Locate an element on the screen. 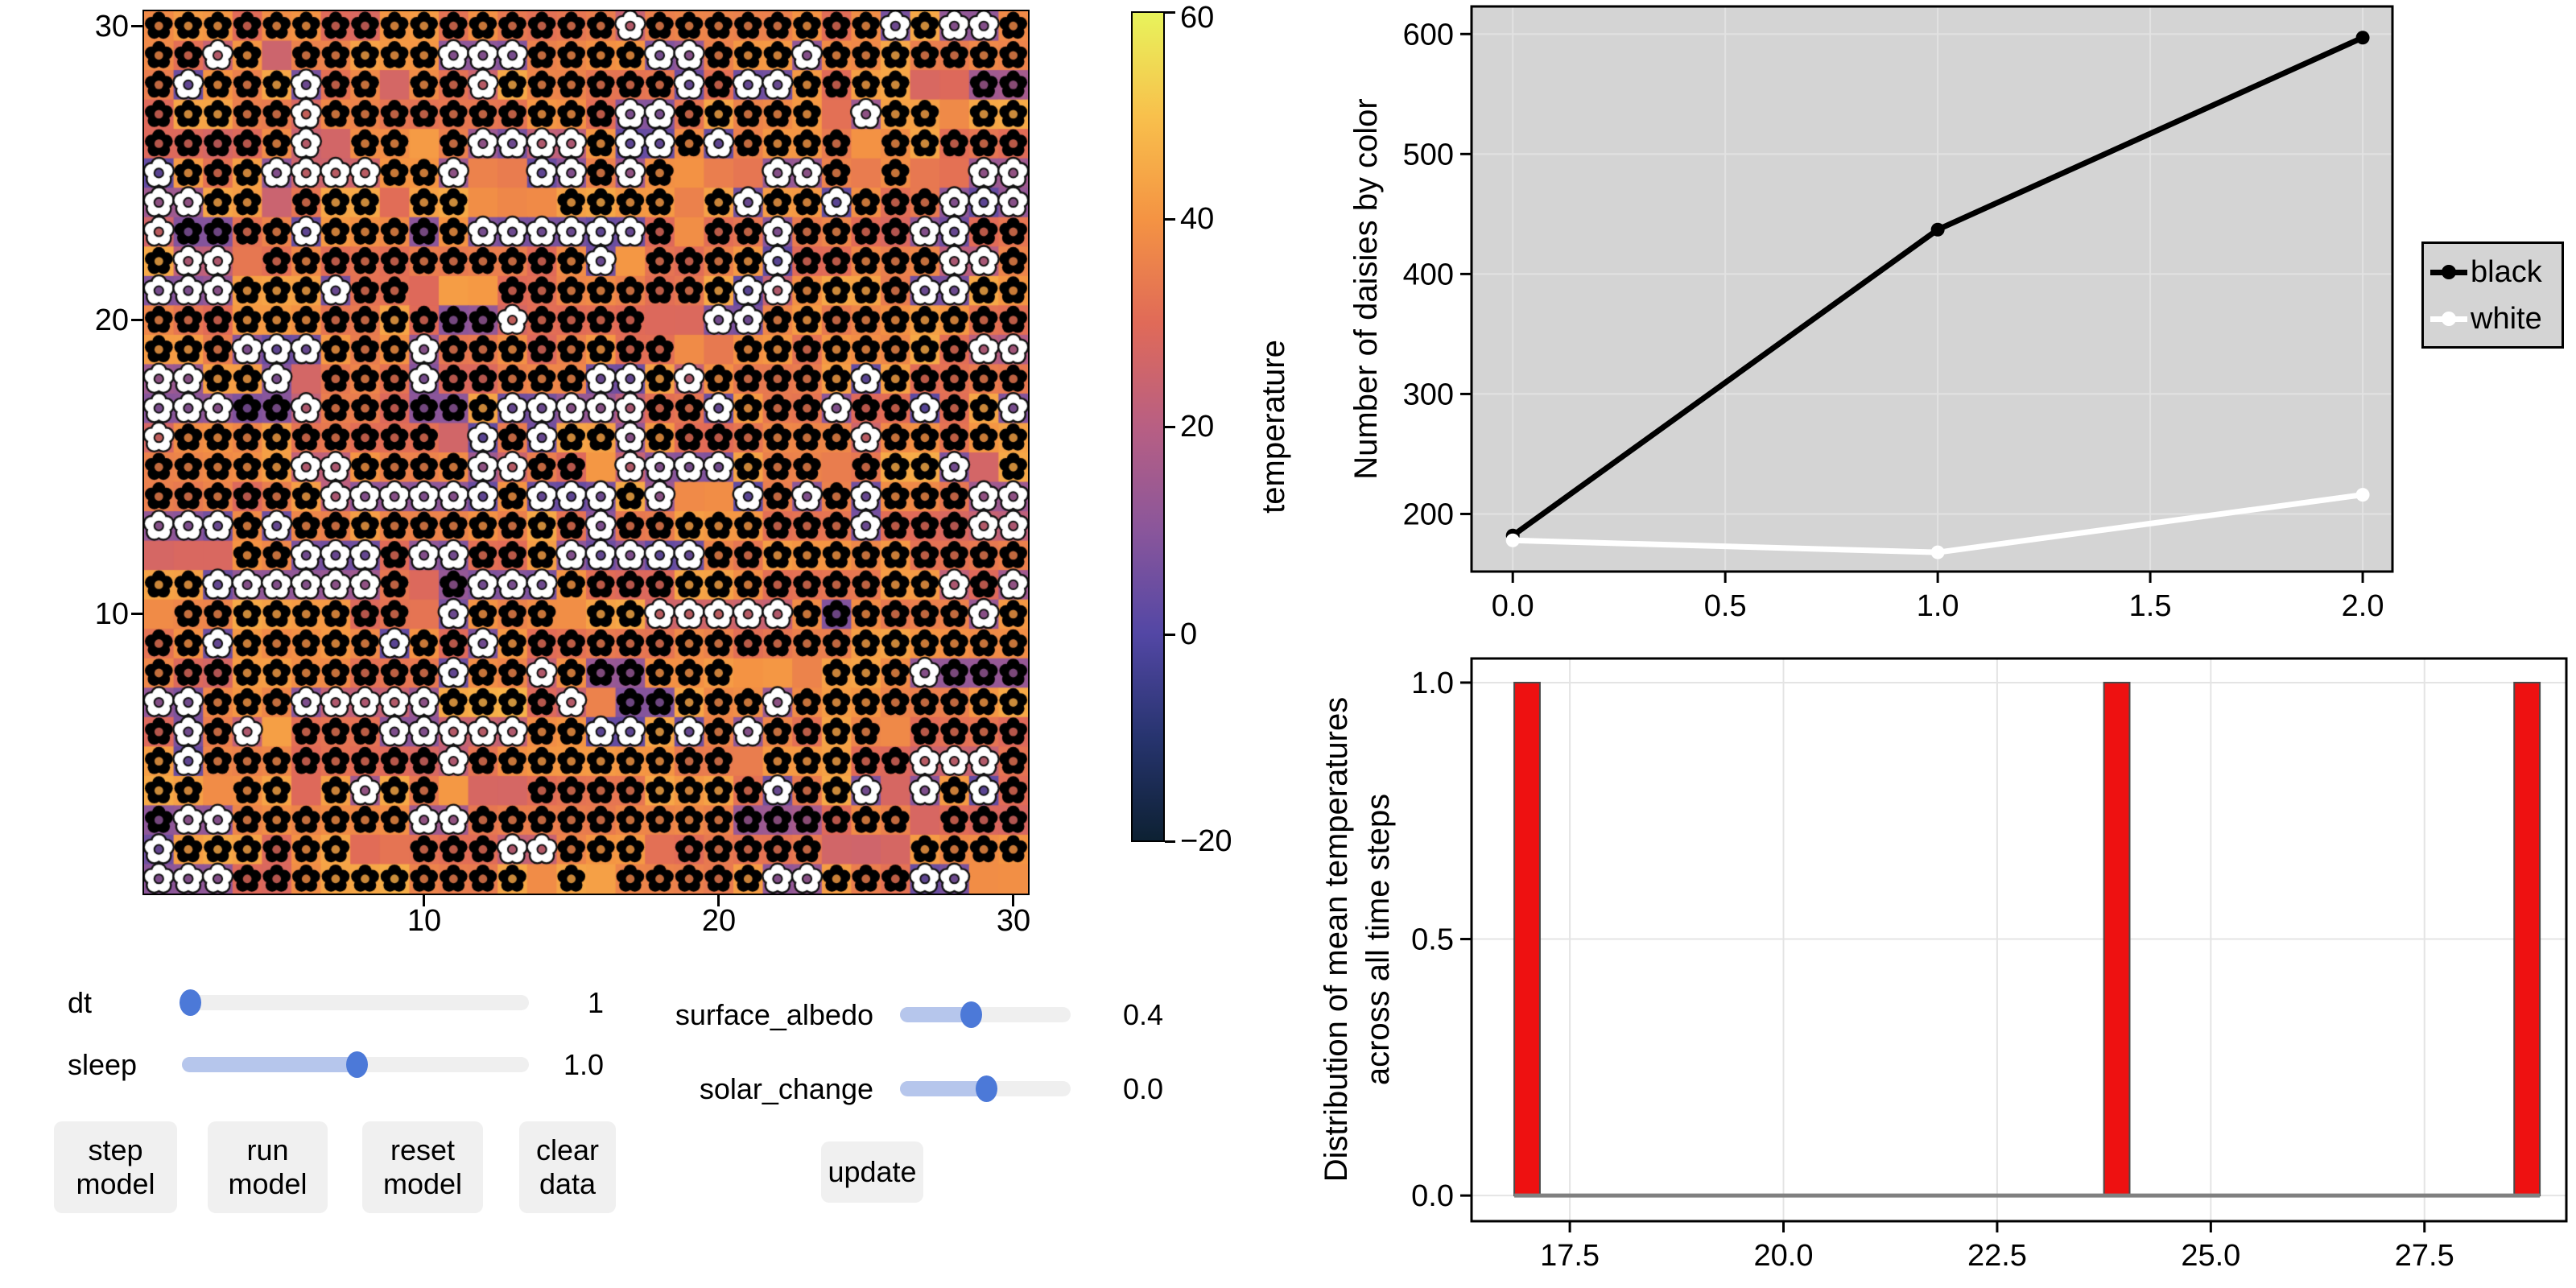 The width and height of the screenshot is (2576, 1288). colorbar-tick-0: 0 is located at coordinates (1189, 634).